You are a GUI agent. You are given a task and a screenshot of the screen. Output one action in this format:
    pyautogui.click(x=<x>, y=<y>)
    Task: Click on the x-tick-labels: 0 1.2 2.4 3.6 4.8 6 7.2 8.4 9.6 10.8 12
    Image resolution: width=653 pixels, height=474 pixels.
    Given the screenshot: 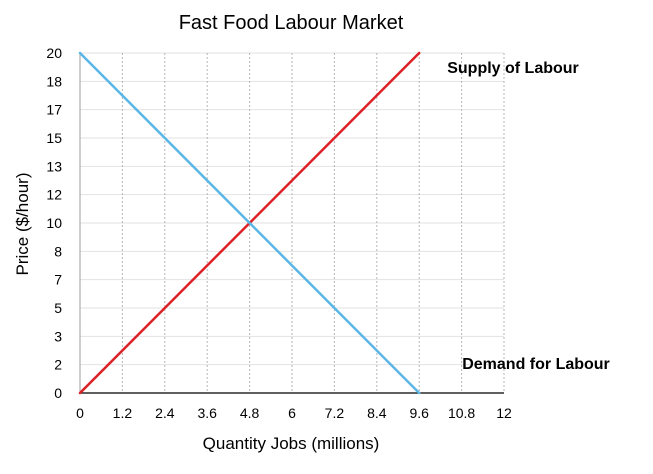 What is the action you would take?
    pyautogui.click(x=294, y=413)
    